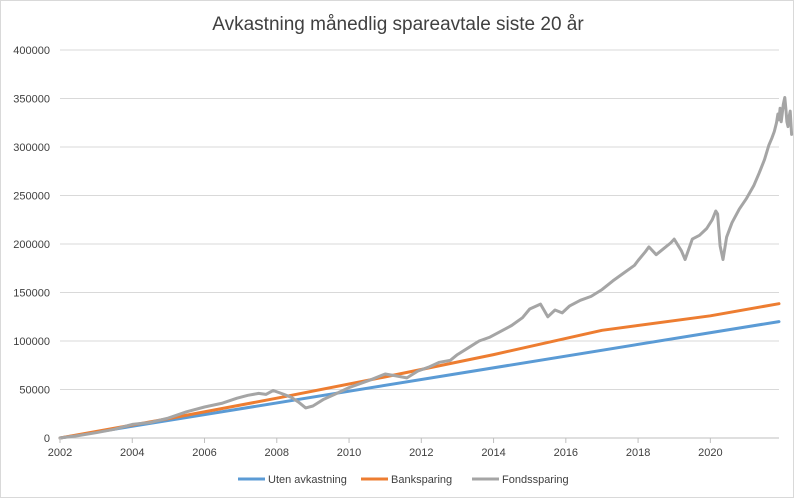  Describe the element at coordinates (307, 480) in the screenshot. I see `legend-label: Uten avkastning` at that location.